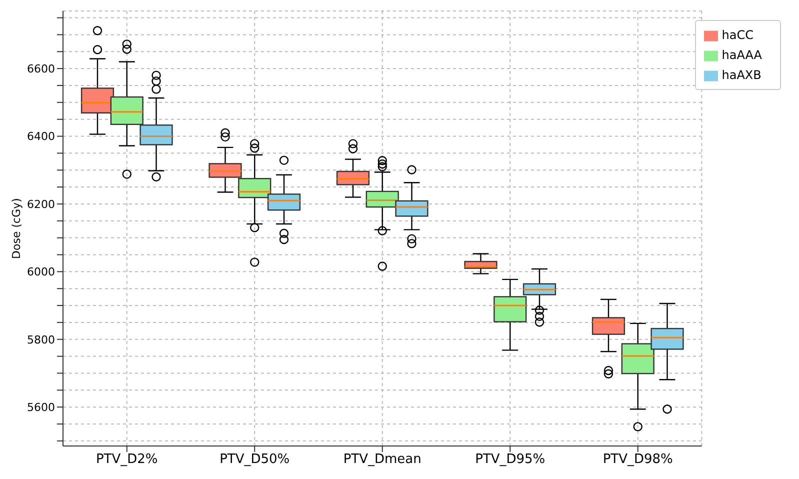 Image resolution: width=799 pixels, height=479 pixels. I want to click on legend-label: haAXB, so click(742, 75).